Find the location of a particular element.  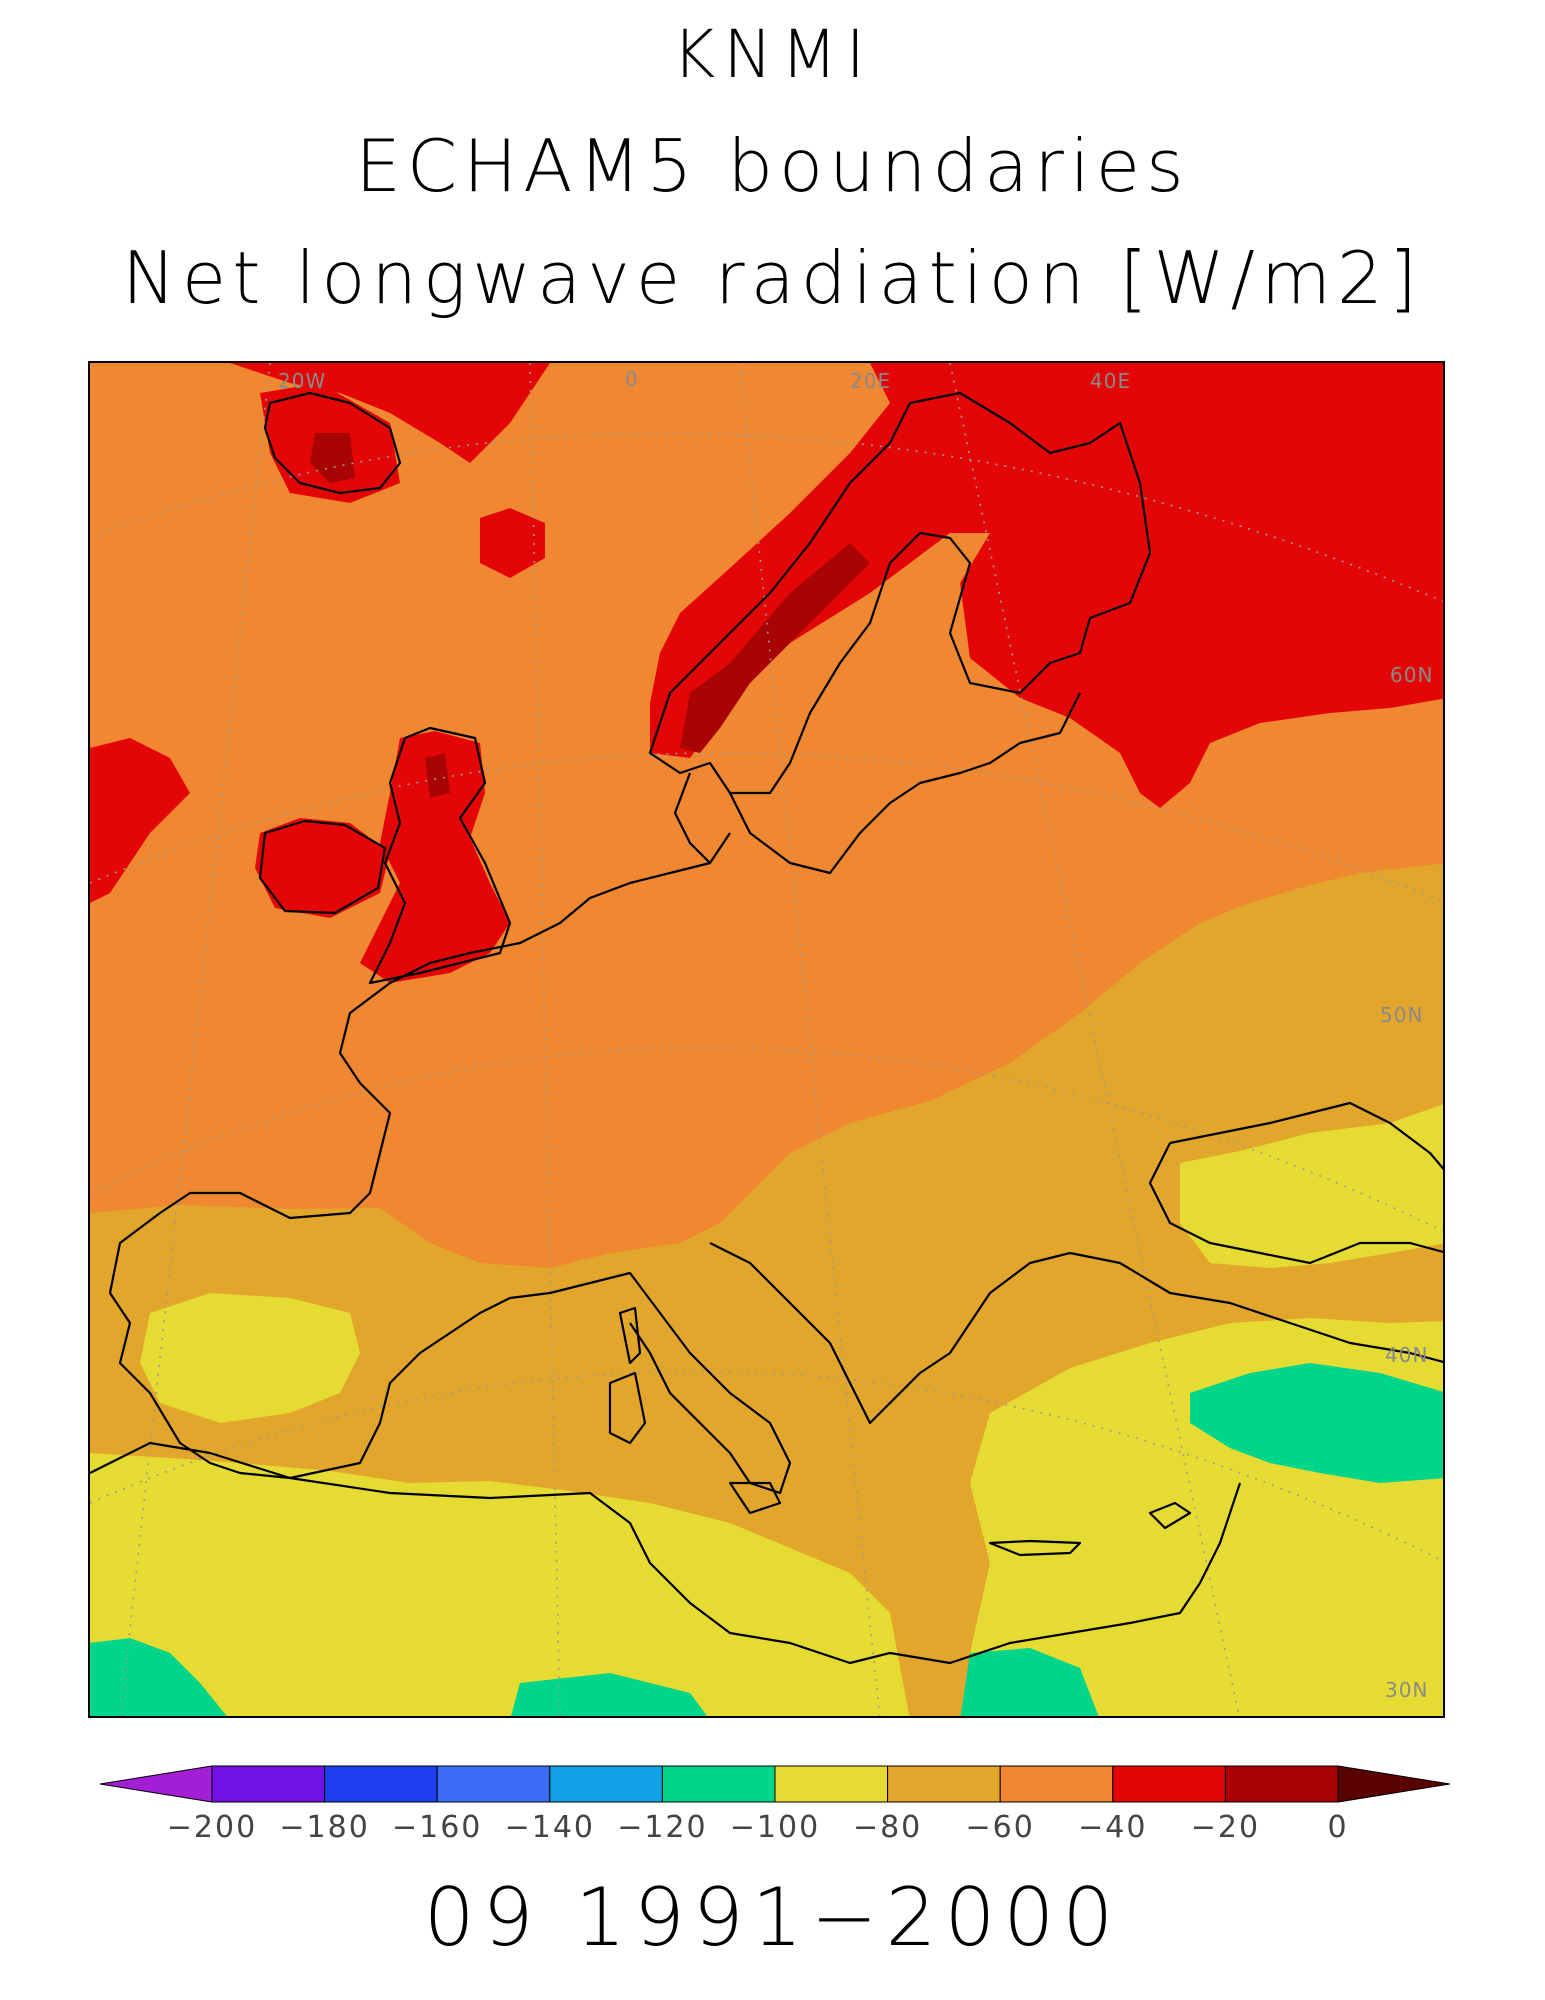

coast-iceland is located at coordinates (332, 443).